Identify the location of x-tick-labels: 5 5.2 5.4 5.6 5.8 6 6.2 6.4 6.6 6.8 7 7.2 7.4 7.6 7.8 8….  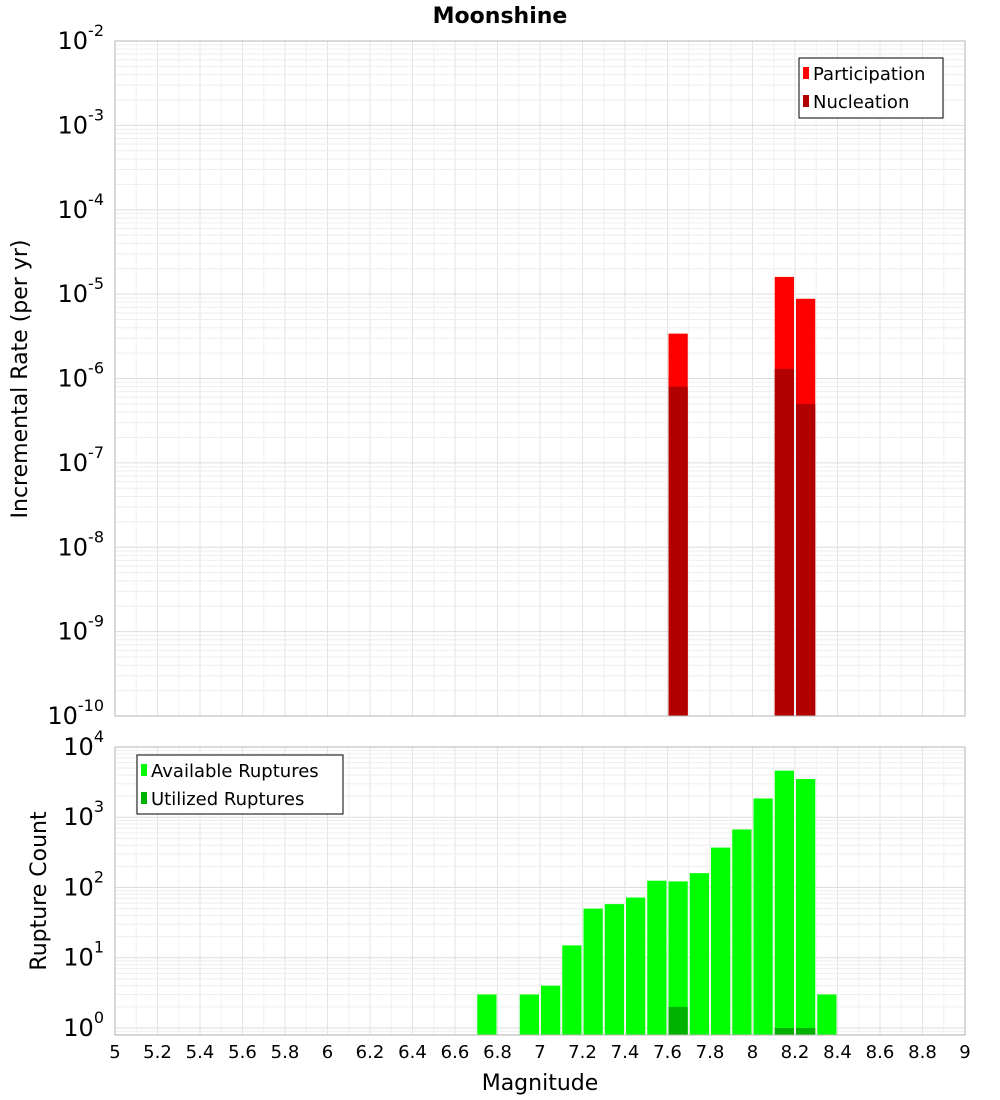
(539, 1052).